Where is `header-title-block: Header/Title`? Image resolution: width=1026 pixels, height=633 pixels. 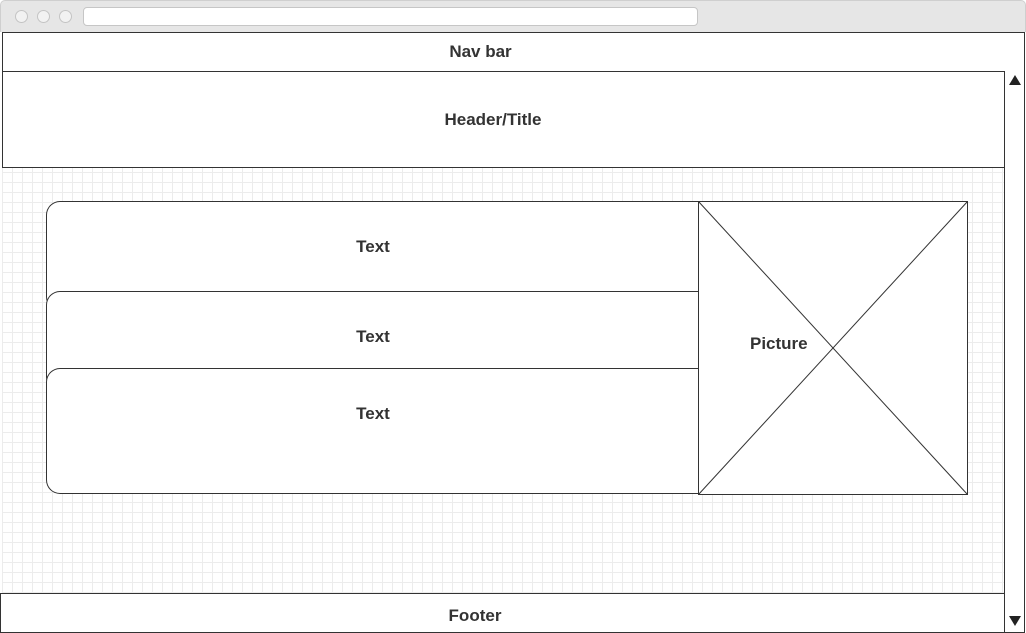
header-title-block: Header/Title is located at coordinates (503, 119).